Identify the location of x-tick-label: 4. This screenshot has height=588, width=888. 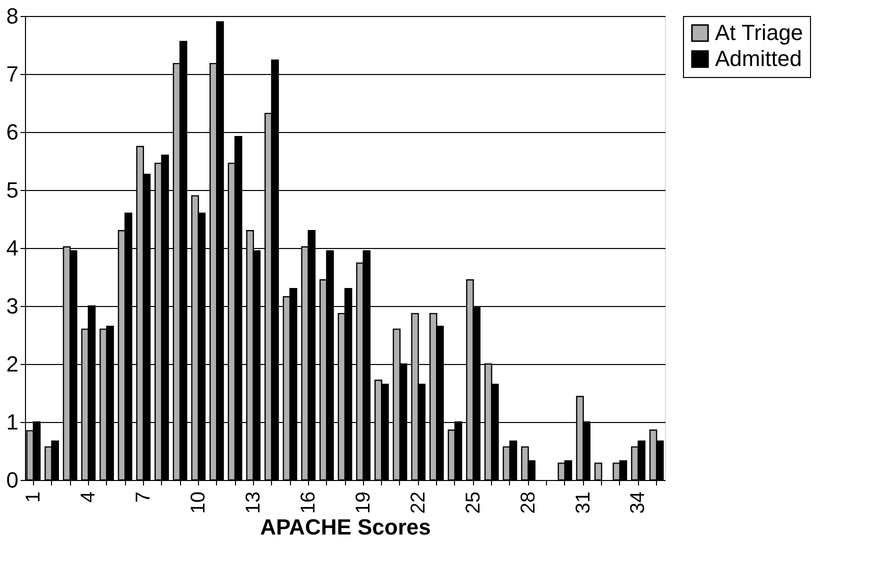
(88, 497).